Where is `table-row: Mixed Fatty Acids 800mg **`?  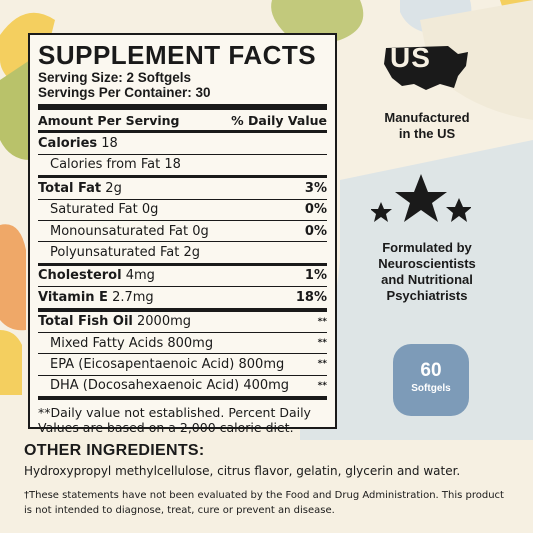 table-row: Mixed Fatty Acids 800mg ** is located at coordinates (182, 344).